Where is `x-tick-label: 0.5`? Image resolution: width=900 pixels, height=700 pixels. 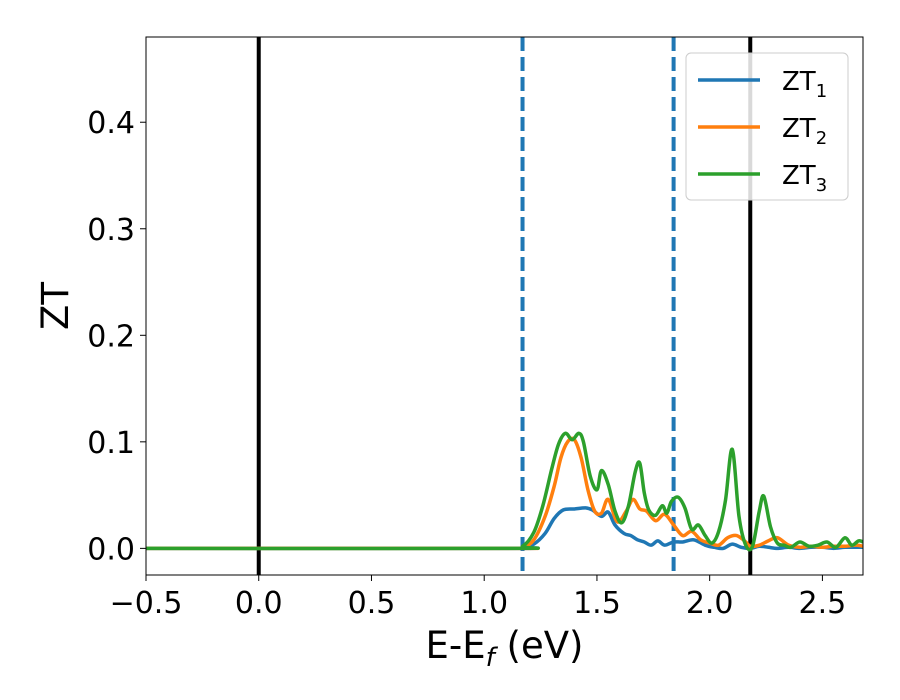 x-tick-label: 0.5 is located at coordinates (372, 603).